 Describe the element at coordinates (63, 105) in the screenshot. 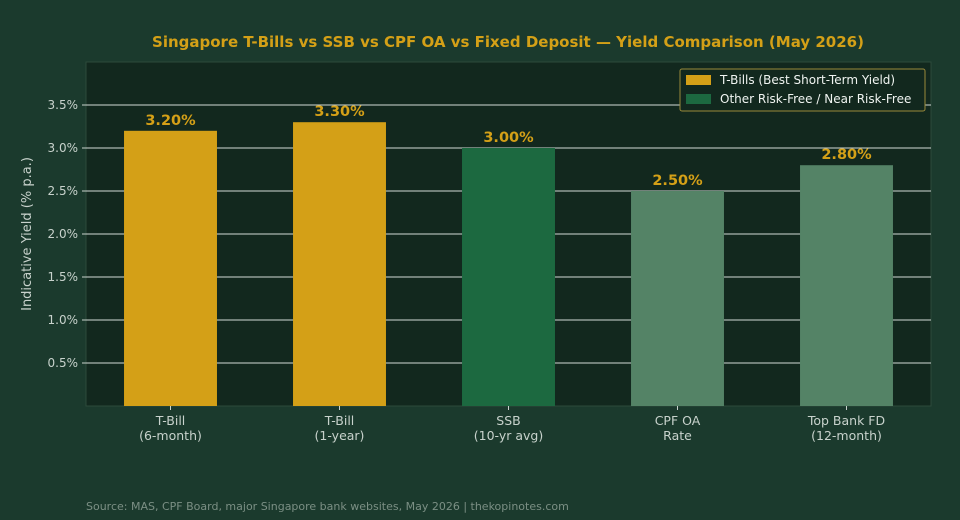

I see `y-tick-label: 3.5%` at that location.